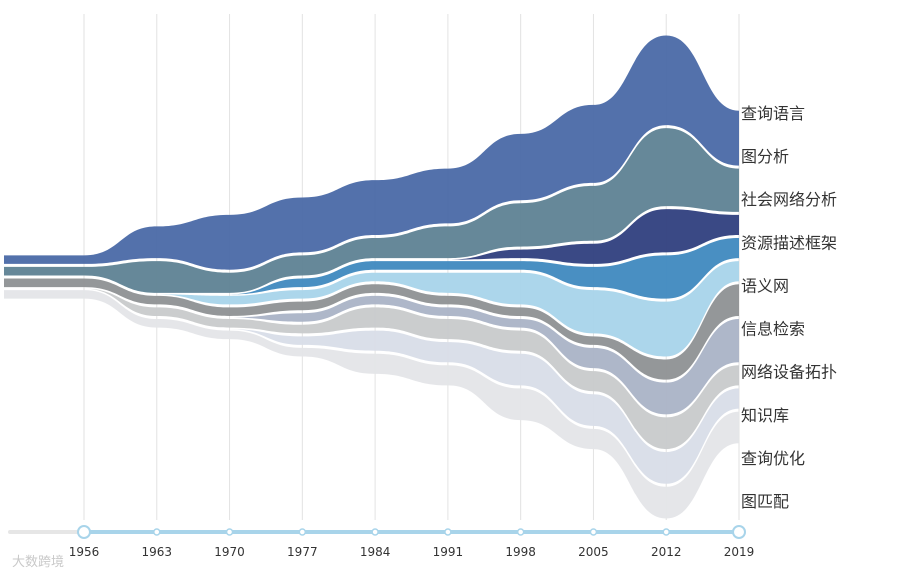 Image resolution: width=897 pixels, height=577 pixels. Describe the element at coordinates (84, 552) in the screenshot. I see `x-tick-label-1956: 1956` at that location.